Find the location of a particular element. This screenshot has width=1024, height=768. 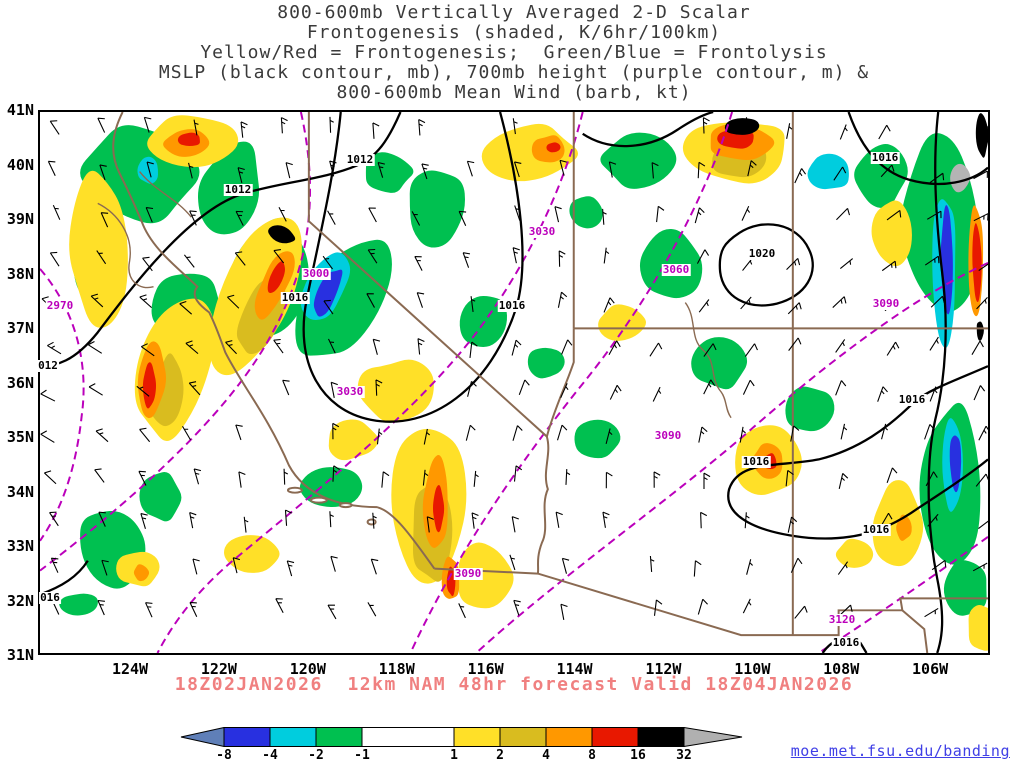

height-contour-label: 3090 is located at coordinates (468, 573).